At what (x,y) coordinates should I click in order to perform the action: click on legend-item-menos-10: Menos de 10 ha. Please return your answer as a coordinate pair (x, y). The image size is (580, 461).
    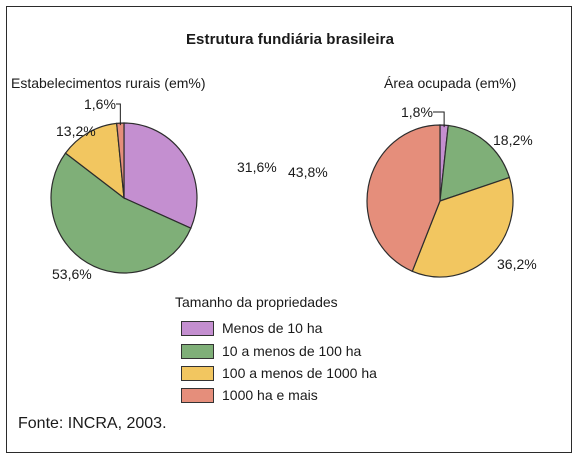
    Looking at the image, I should click on (251, 328).